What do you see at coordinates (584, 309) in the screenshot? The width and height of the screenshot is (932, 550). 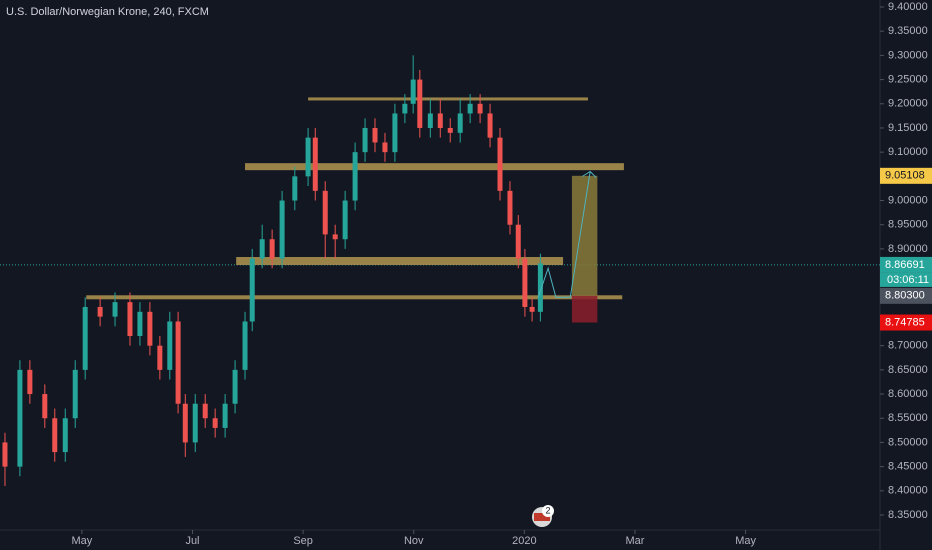 I see `position-stop` at bounding box center [584, 309].